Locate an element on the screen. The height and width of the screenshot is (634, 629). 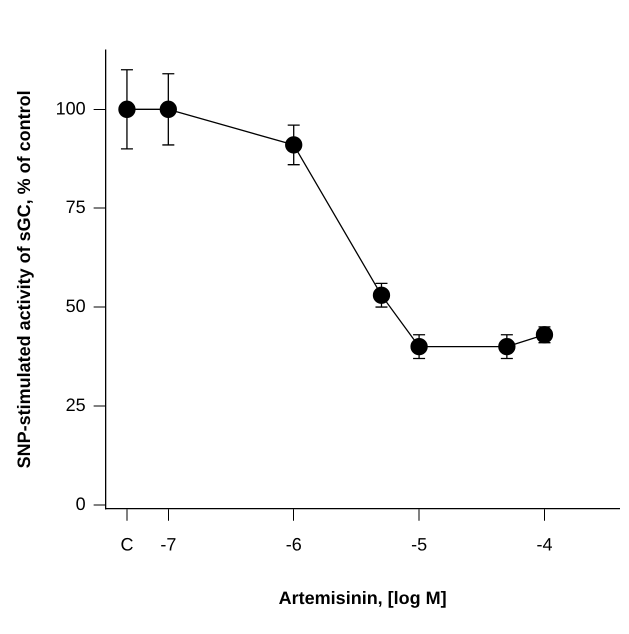
x-axis-title: Artemisinin, [log M] is located at coordinates (362, 598).